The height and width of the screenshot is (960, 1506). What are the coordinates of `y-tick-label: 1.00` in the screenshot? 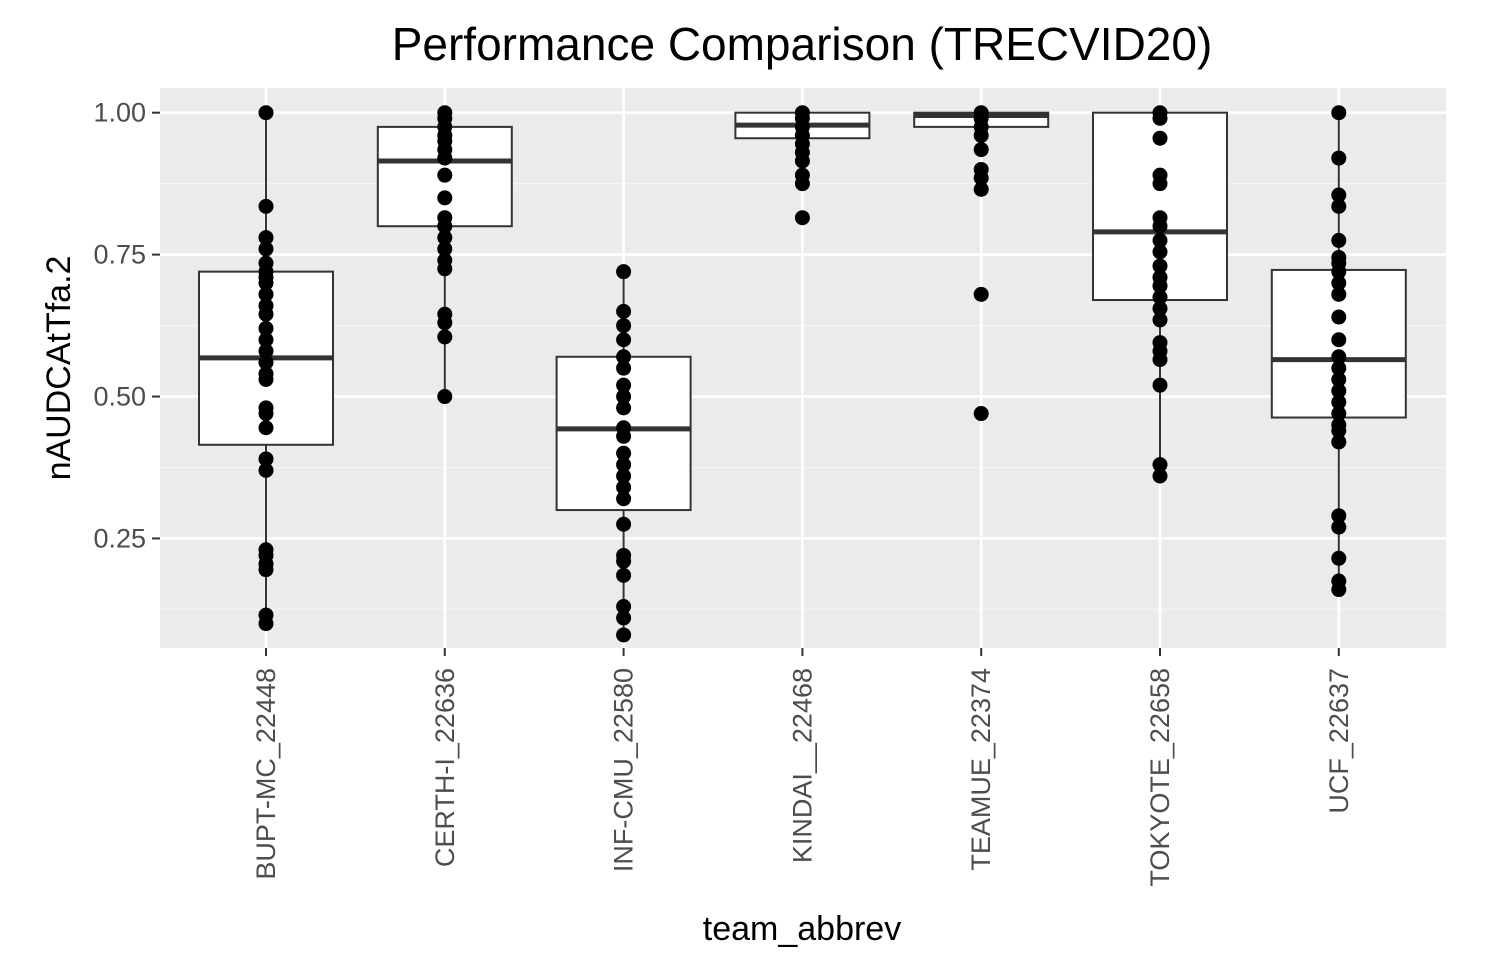 It's located at (119, 113).